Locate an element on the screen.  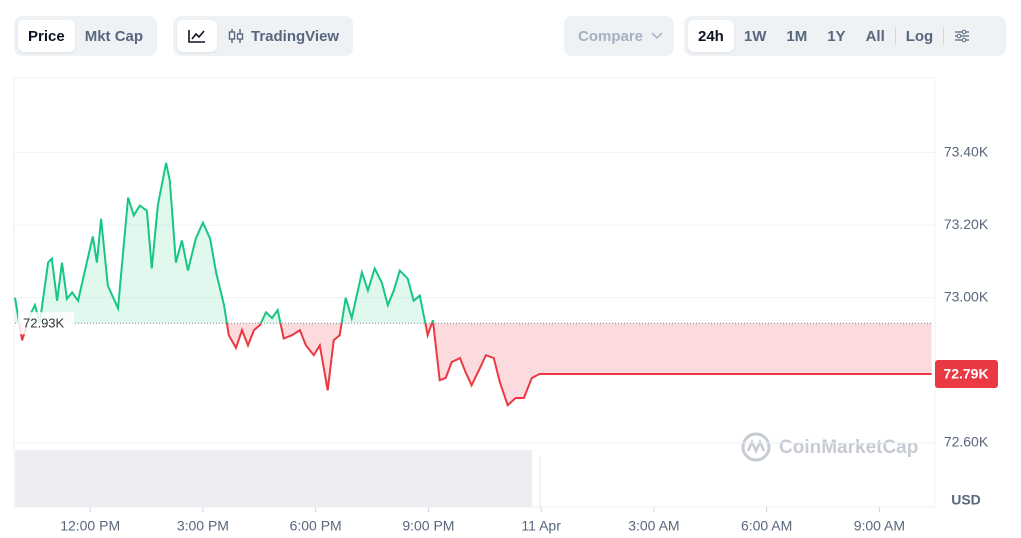
chart-tabs: TradingView is located at coordinates (263, 36).